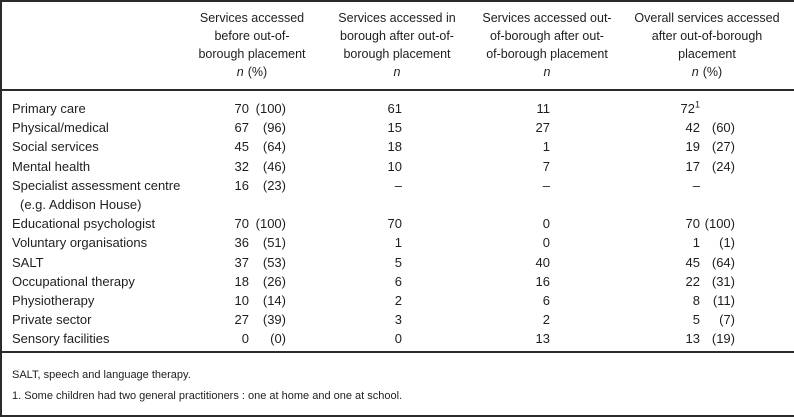 This screenshot has width=794, height=417. Describe the element at coordinates (625, 108) in the screenshot. I see `overall-n-cell: 721` at that location.